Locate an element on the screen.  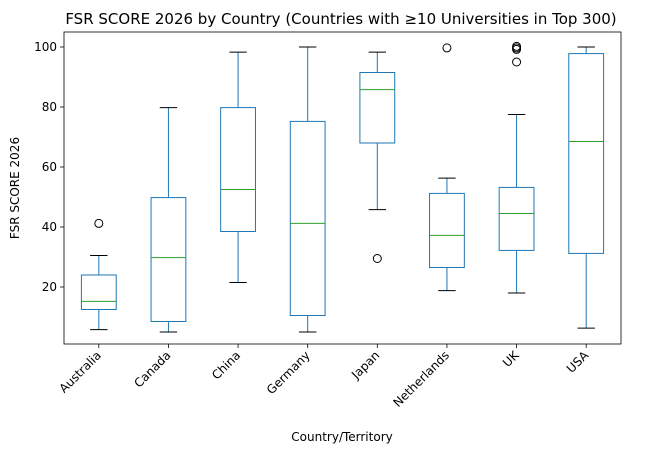
x-tick-label-japan: Japan is located at coordinates (365, 365).